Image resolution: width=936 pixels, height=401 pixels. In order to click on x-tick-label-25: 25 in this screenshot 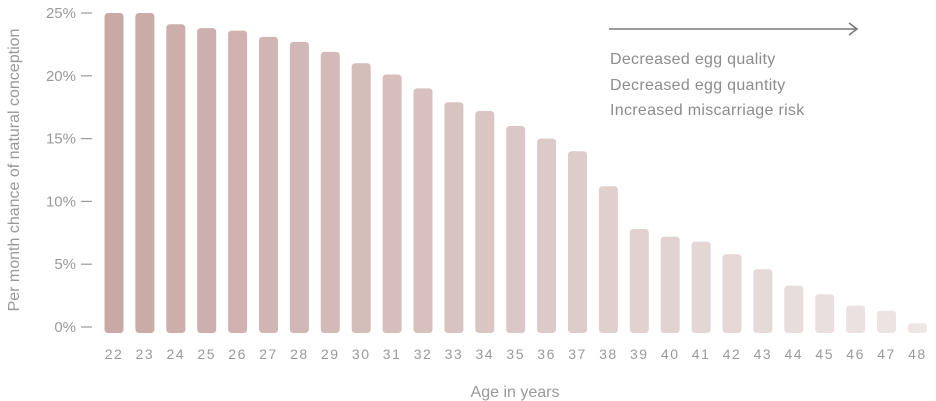, I will do `click(206, 354)`.